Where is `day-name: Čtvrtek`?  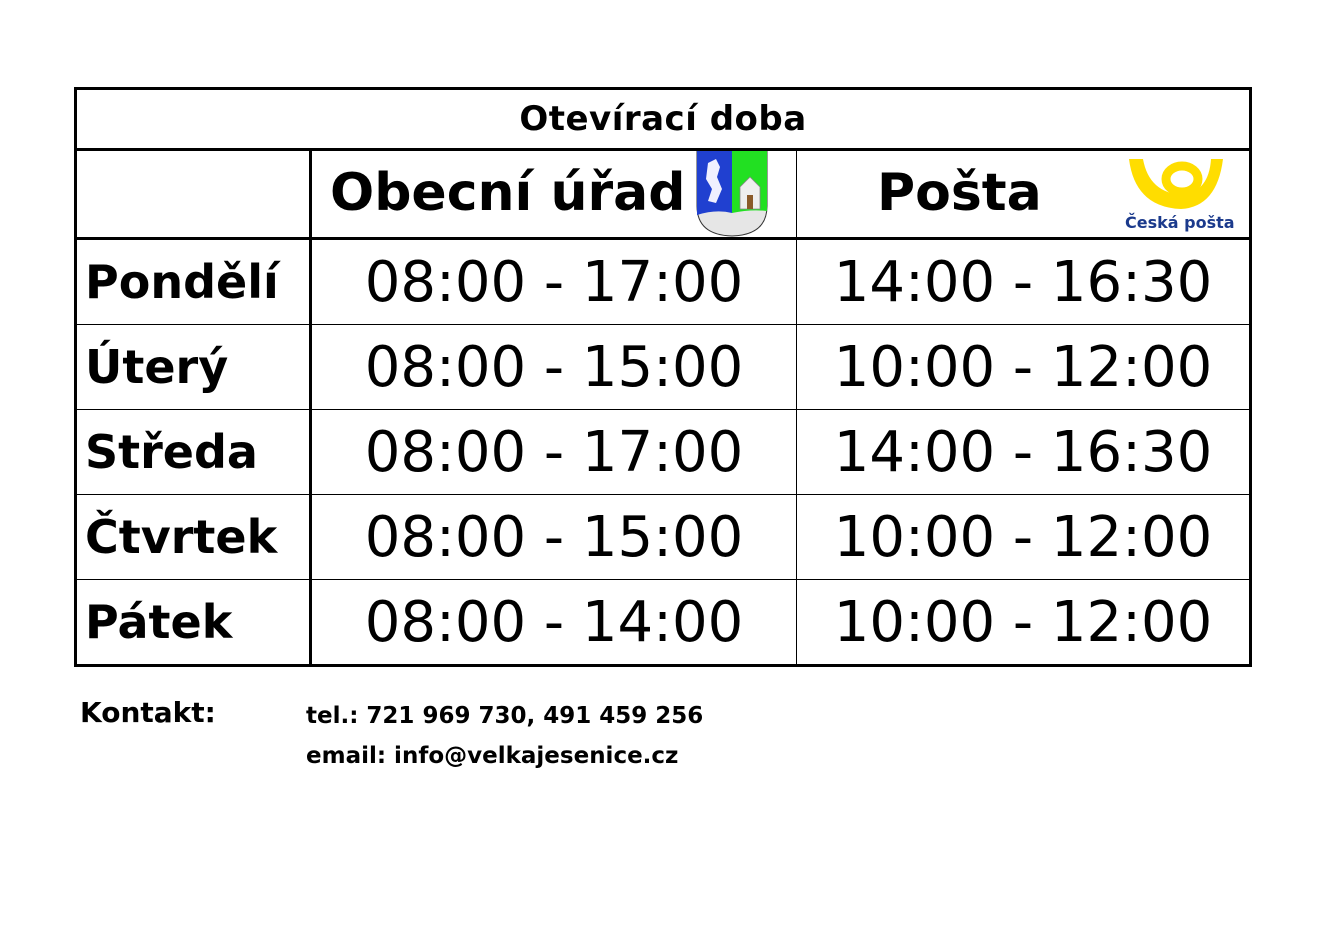
day-name: Čtvrtek is located at coordinates (193, 537).